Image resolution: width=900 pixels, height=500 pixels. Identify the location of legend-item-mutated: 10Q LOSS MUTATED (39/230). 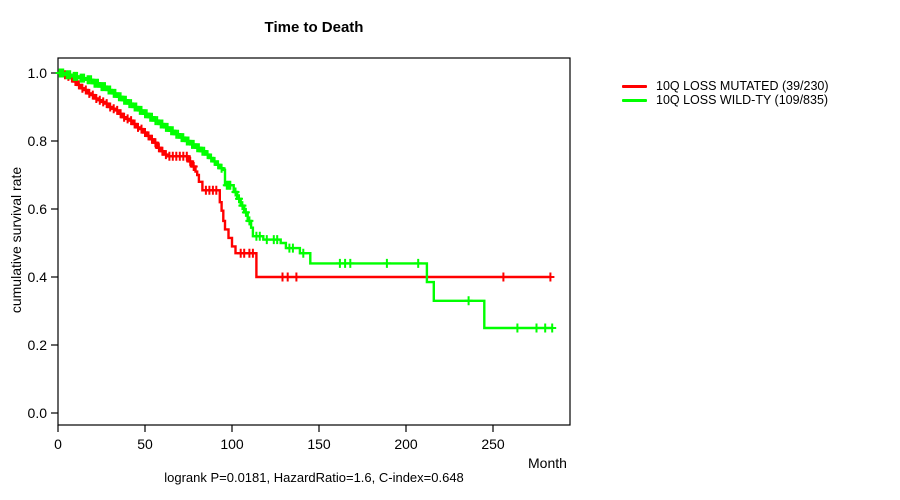
(725, 86).